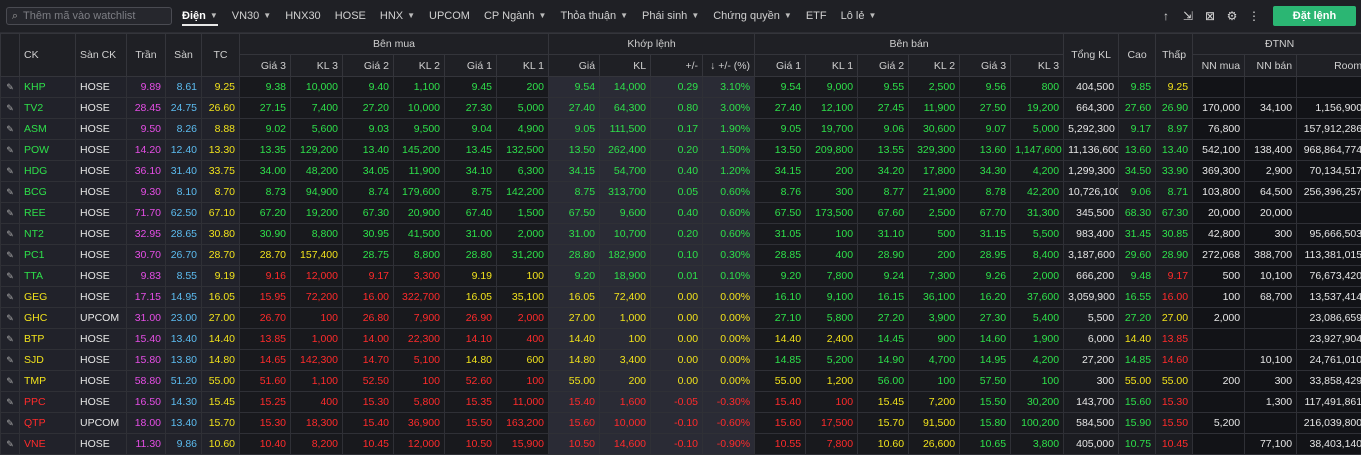 The height and width of the screenshot is (455, 1361). I want to click on buy-cell: 48,200, so click(316, 171).